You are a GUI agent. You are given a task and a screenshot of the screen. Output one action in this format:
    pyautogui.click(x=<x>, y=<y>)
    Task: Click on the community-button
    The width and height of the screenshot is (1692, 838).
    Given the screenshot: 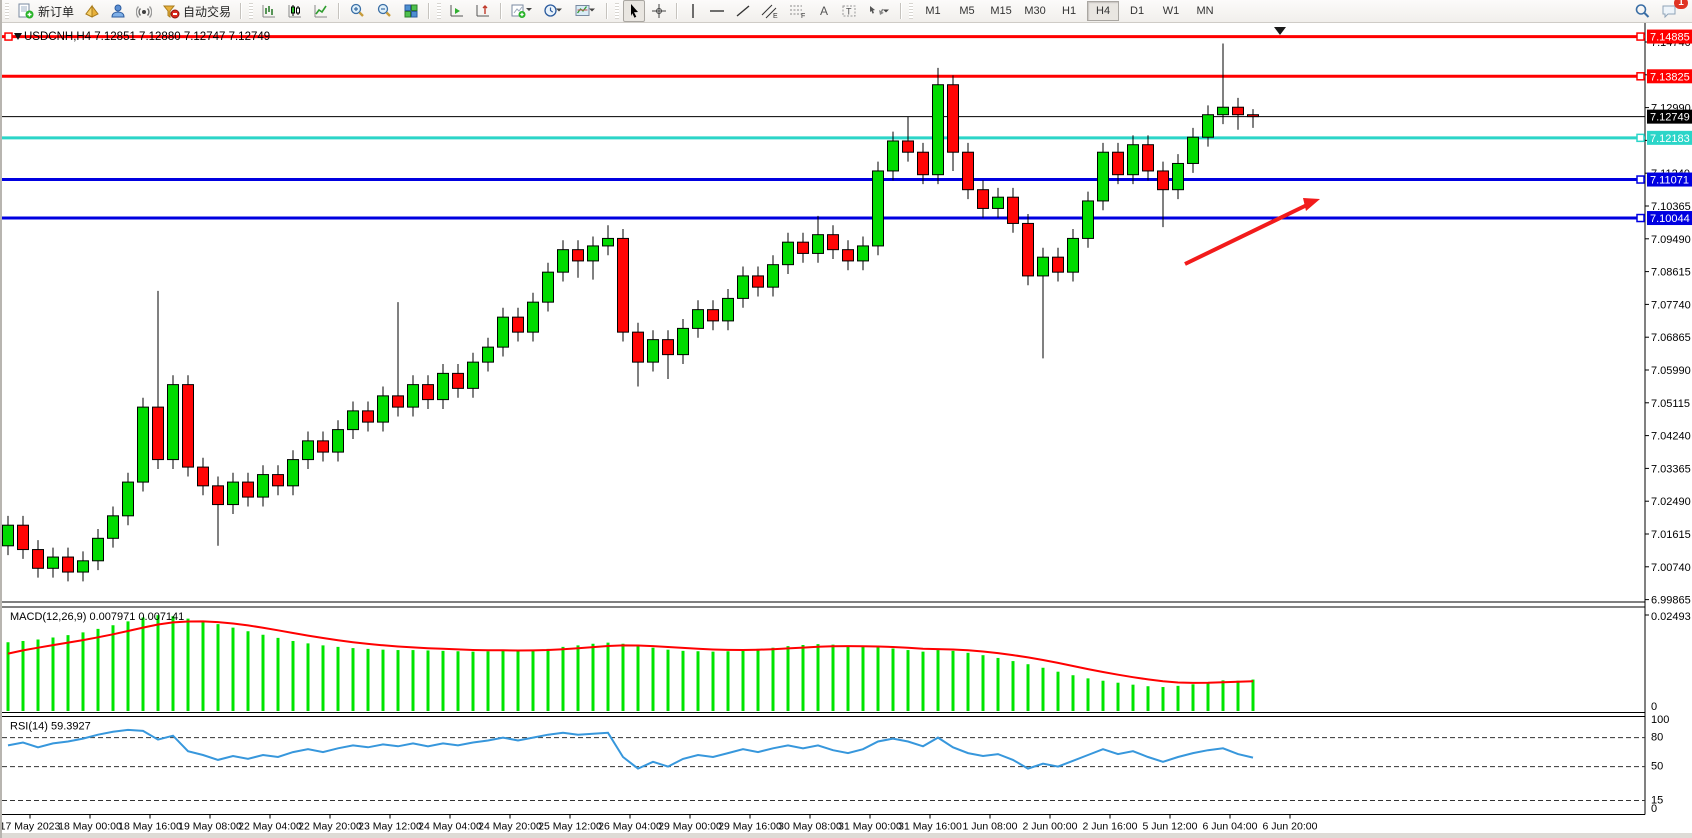 What is the action you would take?
    pyautogui.click(x=118, y=11)
    